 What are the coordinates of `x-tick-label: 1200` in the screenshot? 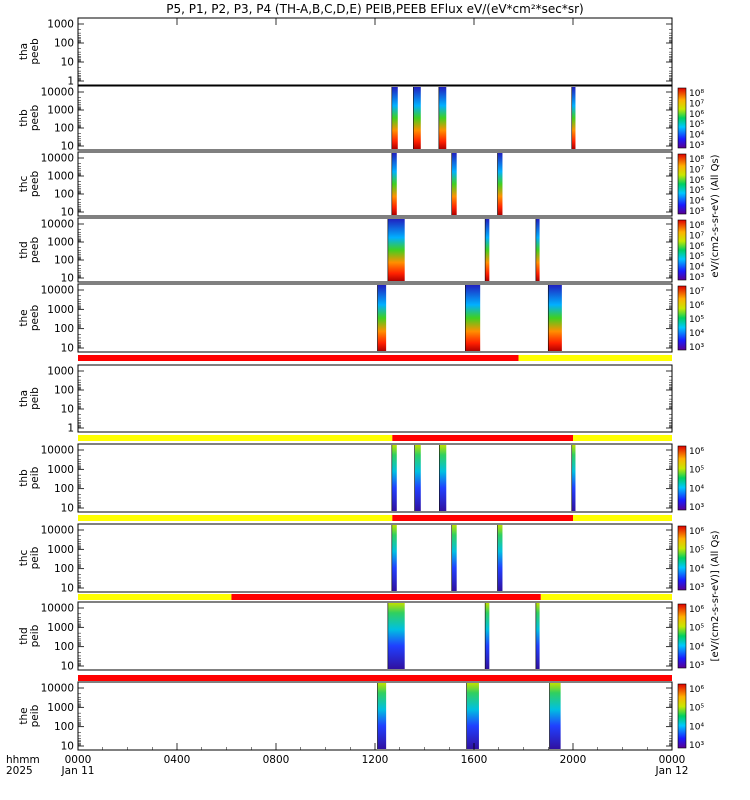 It's located at (375, 760).